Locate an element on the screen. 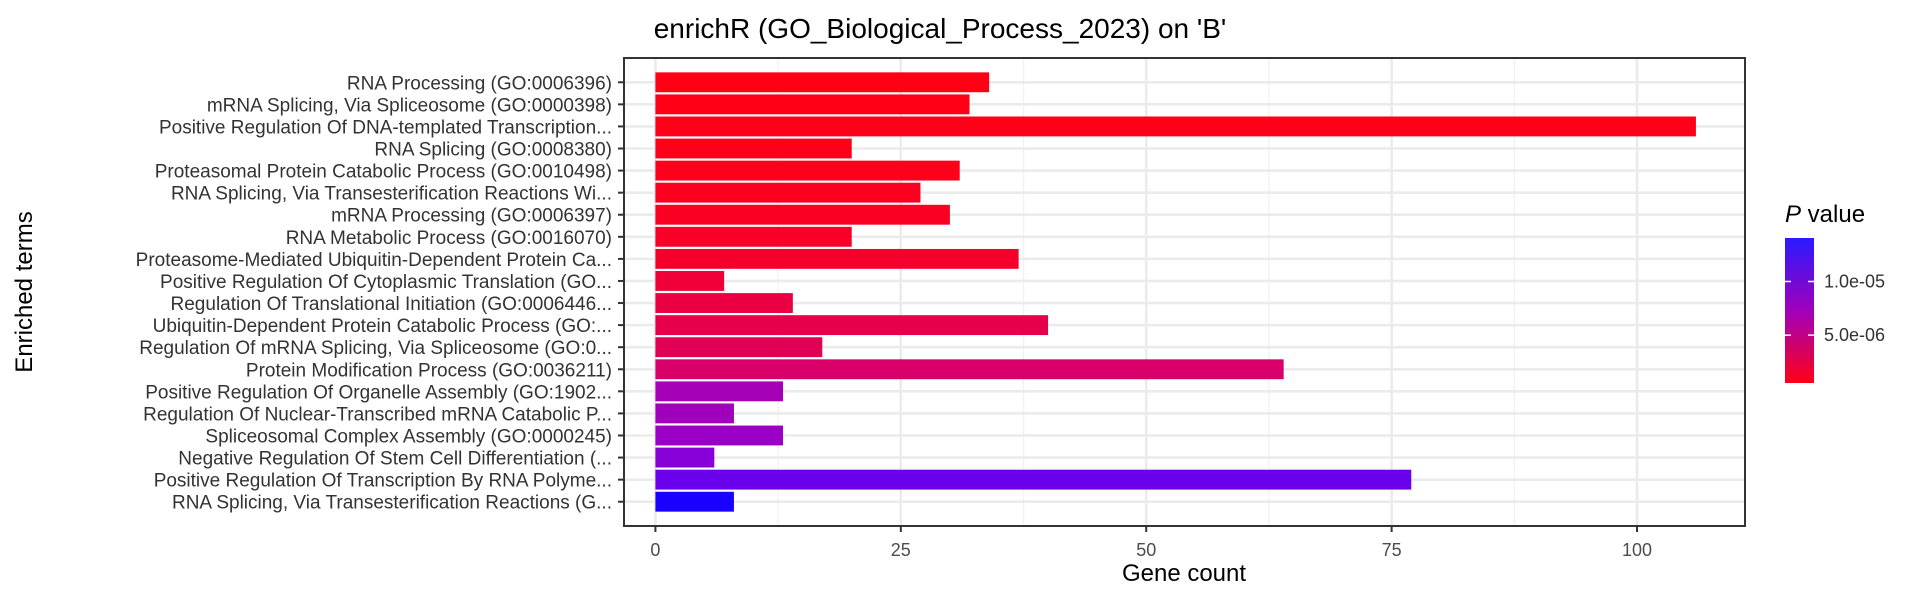 This screenshot has height=600, width=1920. y-tick-label: mRNA Processing (GO:0006397) is located at coordinates (471, 216).